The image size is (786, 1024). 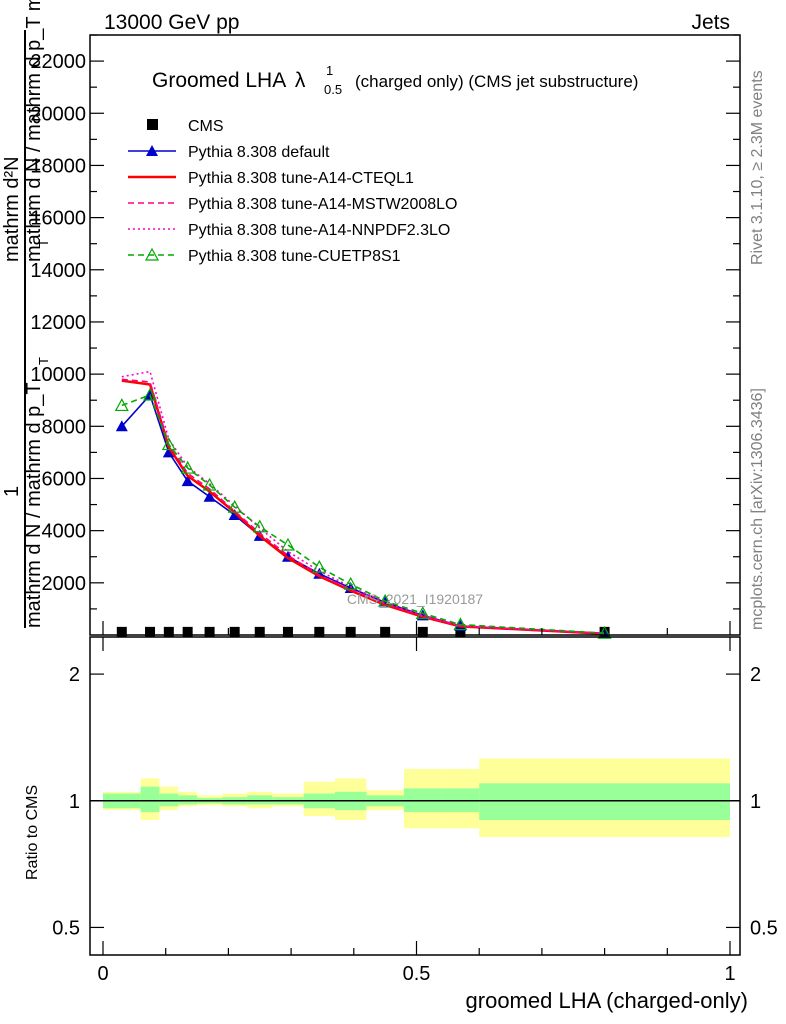 I want to click on ratio-tick-label-right: 0.5, so click(x=764, y=928).